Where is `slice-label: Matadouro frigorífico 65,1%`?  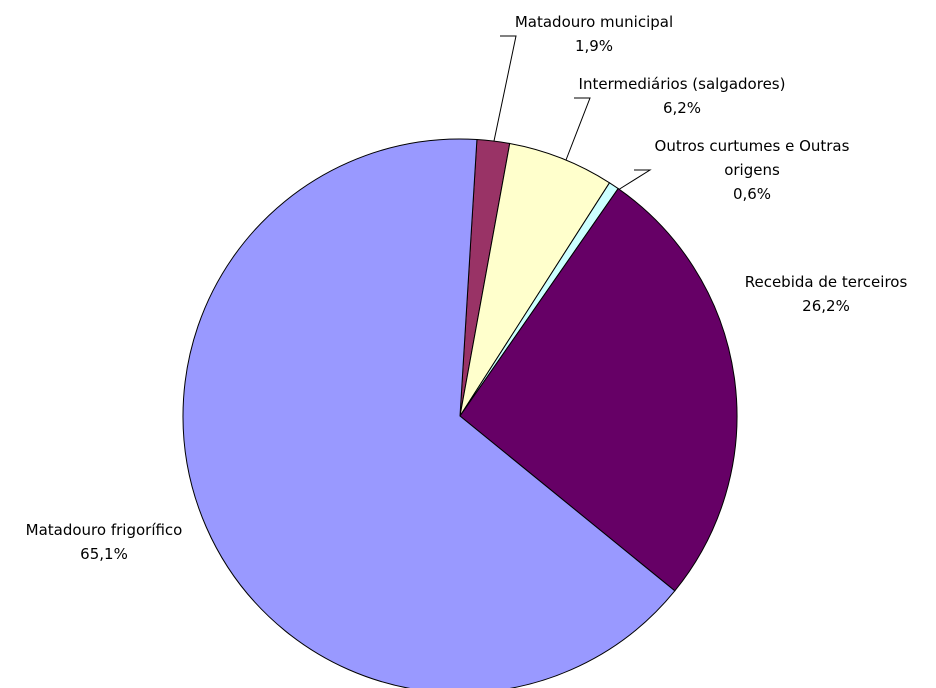
slice-label: Matadouro frigorífico 65,1% is located at coordinates (104, 542).